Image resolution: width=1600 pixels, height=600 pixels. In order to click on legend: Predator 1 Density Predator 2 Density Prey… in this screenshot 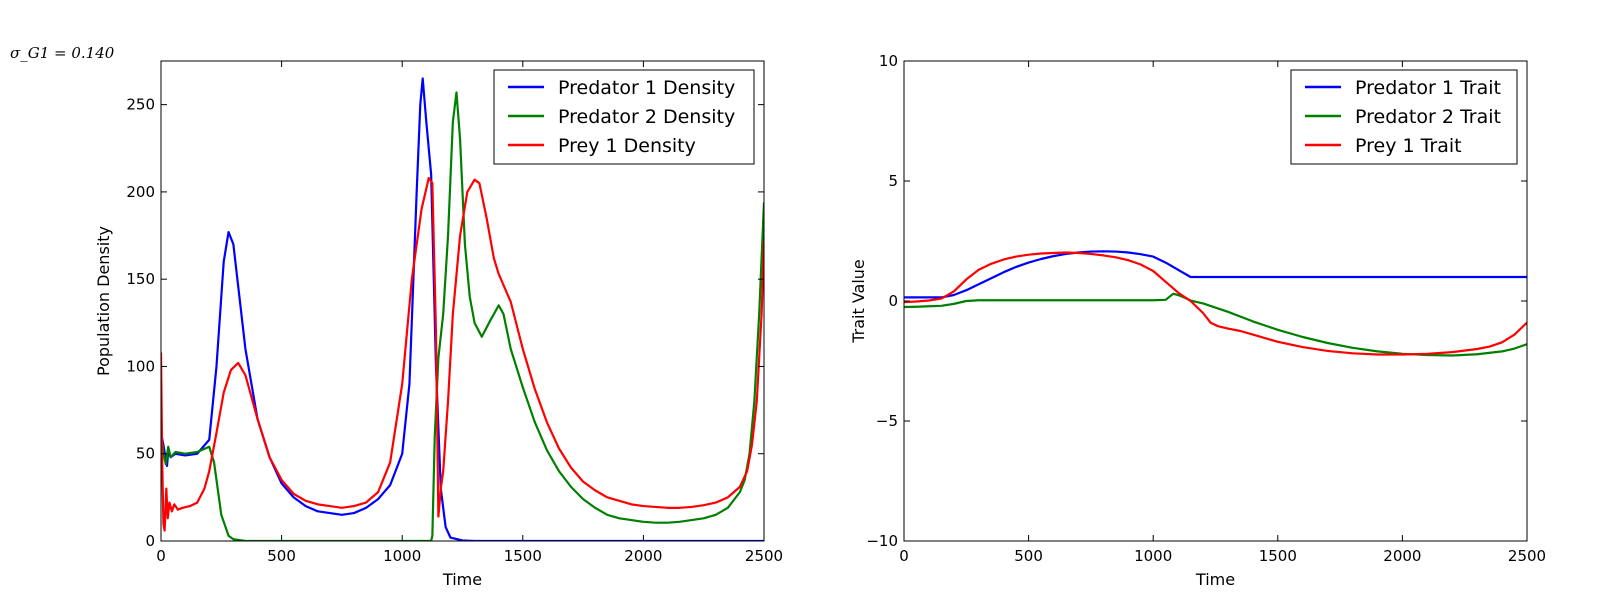, I will do `click(624, 117)`.